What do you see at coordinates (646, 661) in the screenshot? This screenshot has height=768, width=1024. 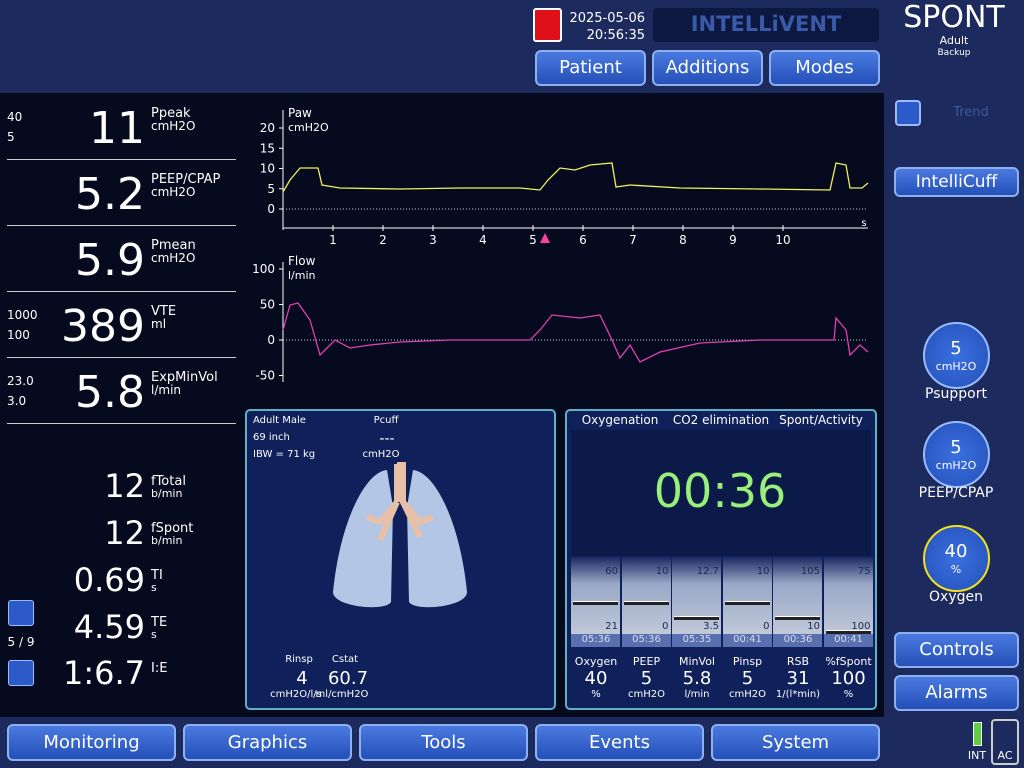 I see `setting-label: PEEP` at bounding box center [646, 661].